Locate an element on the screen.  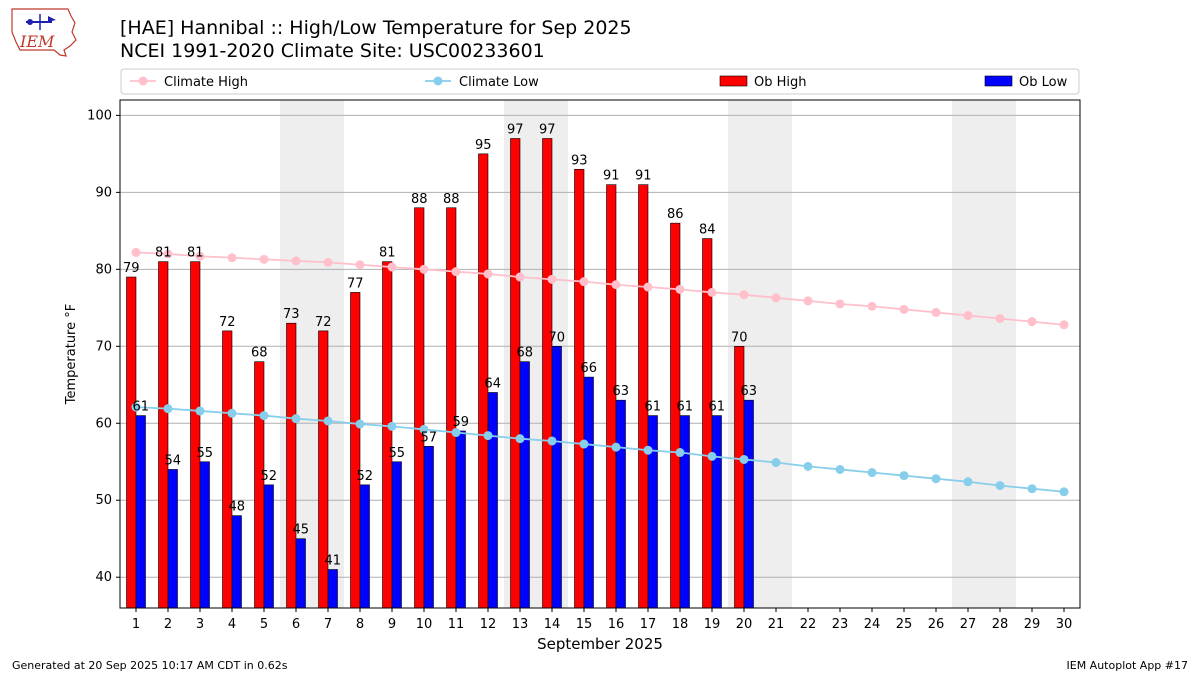
ob-low-label: 70 is located at coordinates (556, 337).